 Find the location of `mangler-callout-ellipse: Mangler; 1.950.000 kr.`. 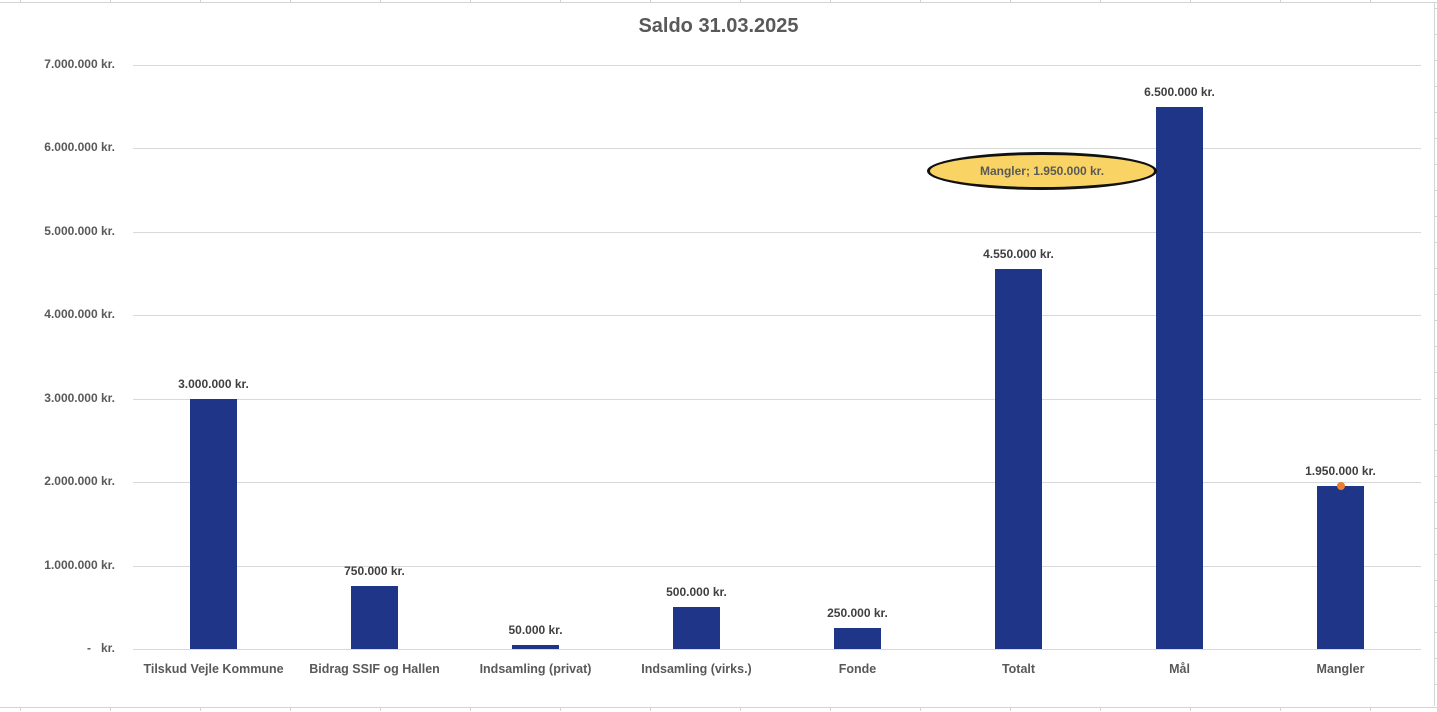

mangler-callout-ellipse: Mangler; 1.950.000 kr. is located at coordinates (1042, 171).